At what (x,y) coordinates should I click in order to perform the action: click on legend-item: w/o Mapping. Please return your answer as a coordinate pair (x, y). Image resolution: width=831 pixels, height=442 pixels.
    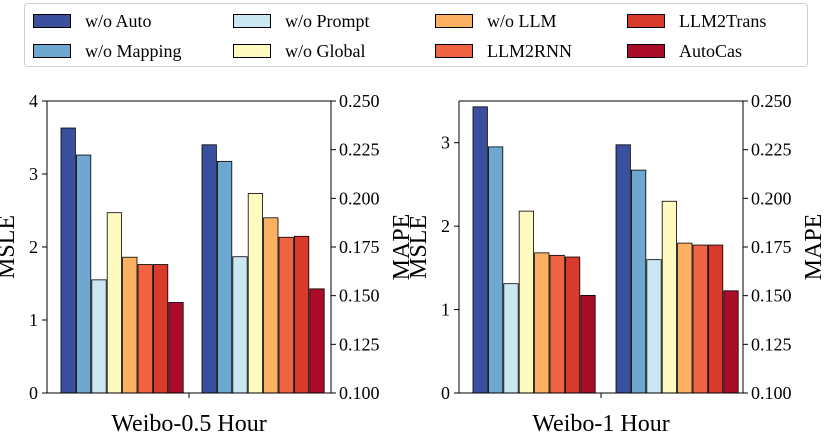
    Looking at the image, I should click on (107, 51).